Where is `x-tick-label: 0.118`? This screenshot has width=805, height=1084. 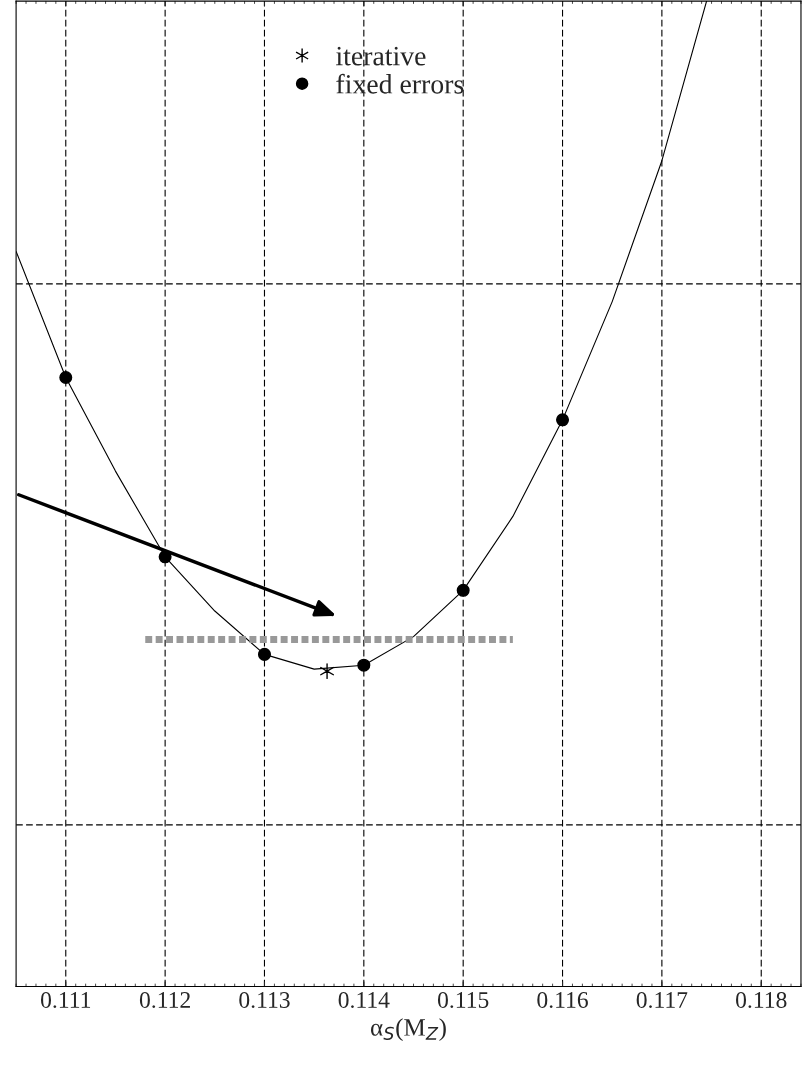 x-tick-label: 0.118 is located at coordinates (761, 1000).